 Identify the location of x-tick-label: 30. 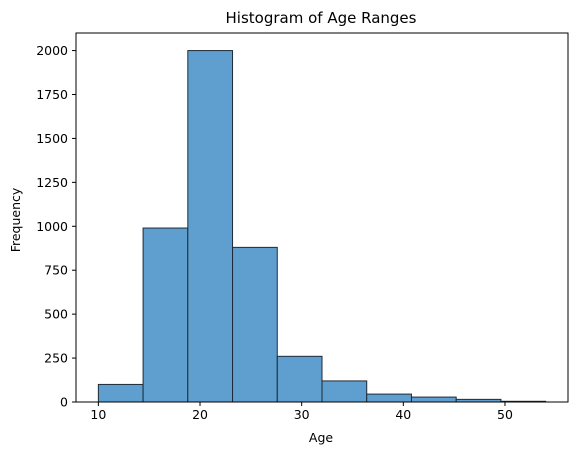
(302, 414).